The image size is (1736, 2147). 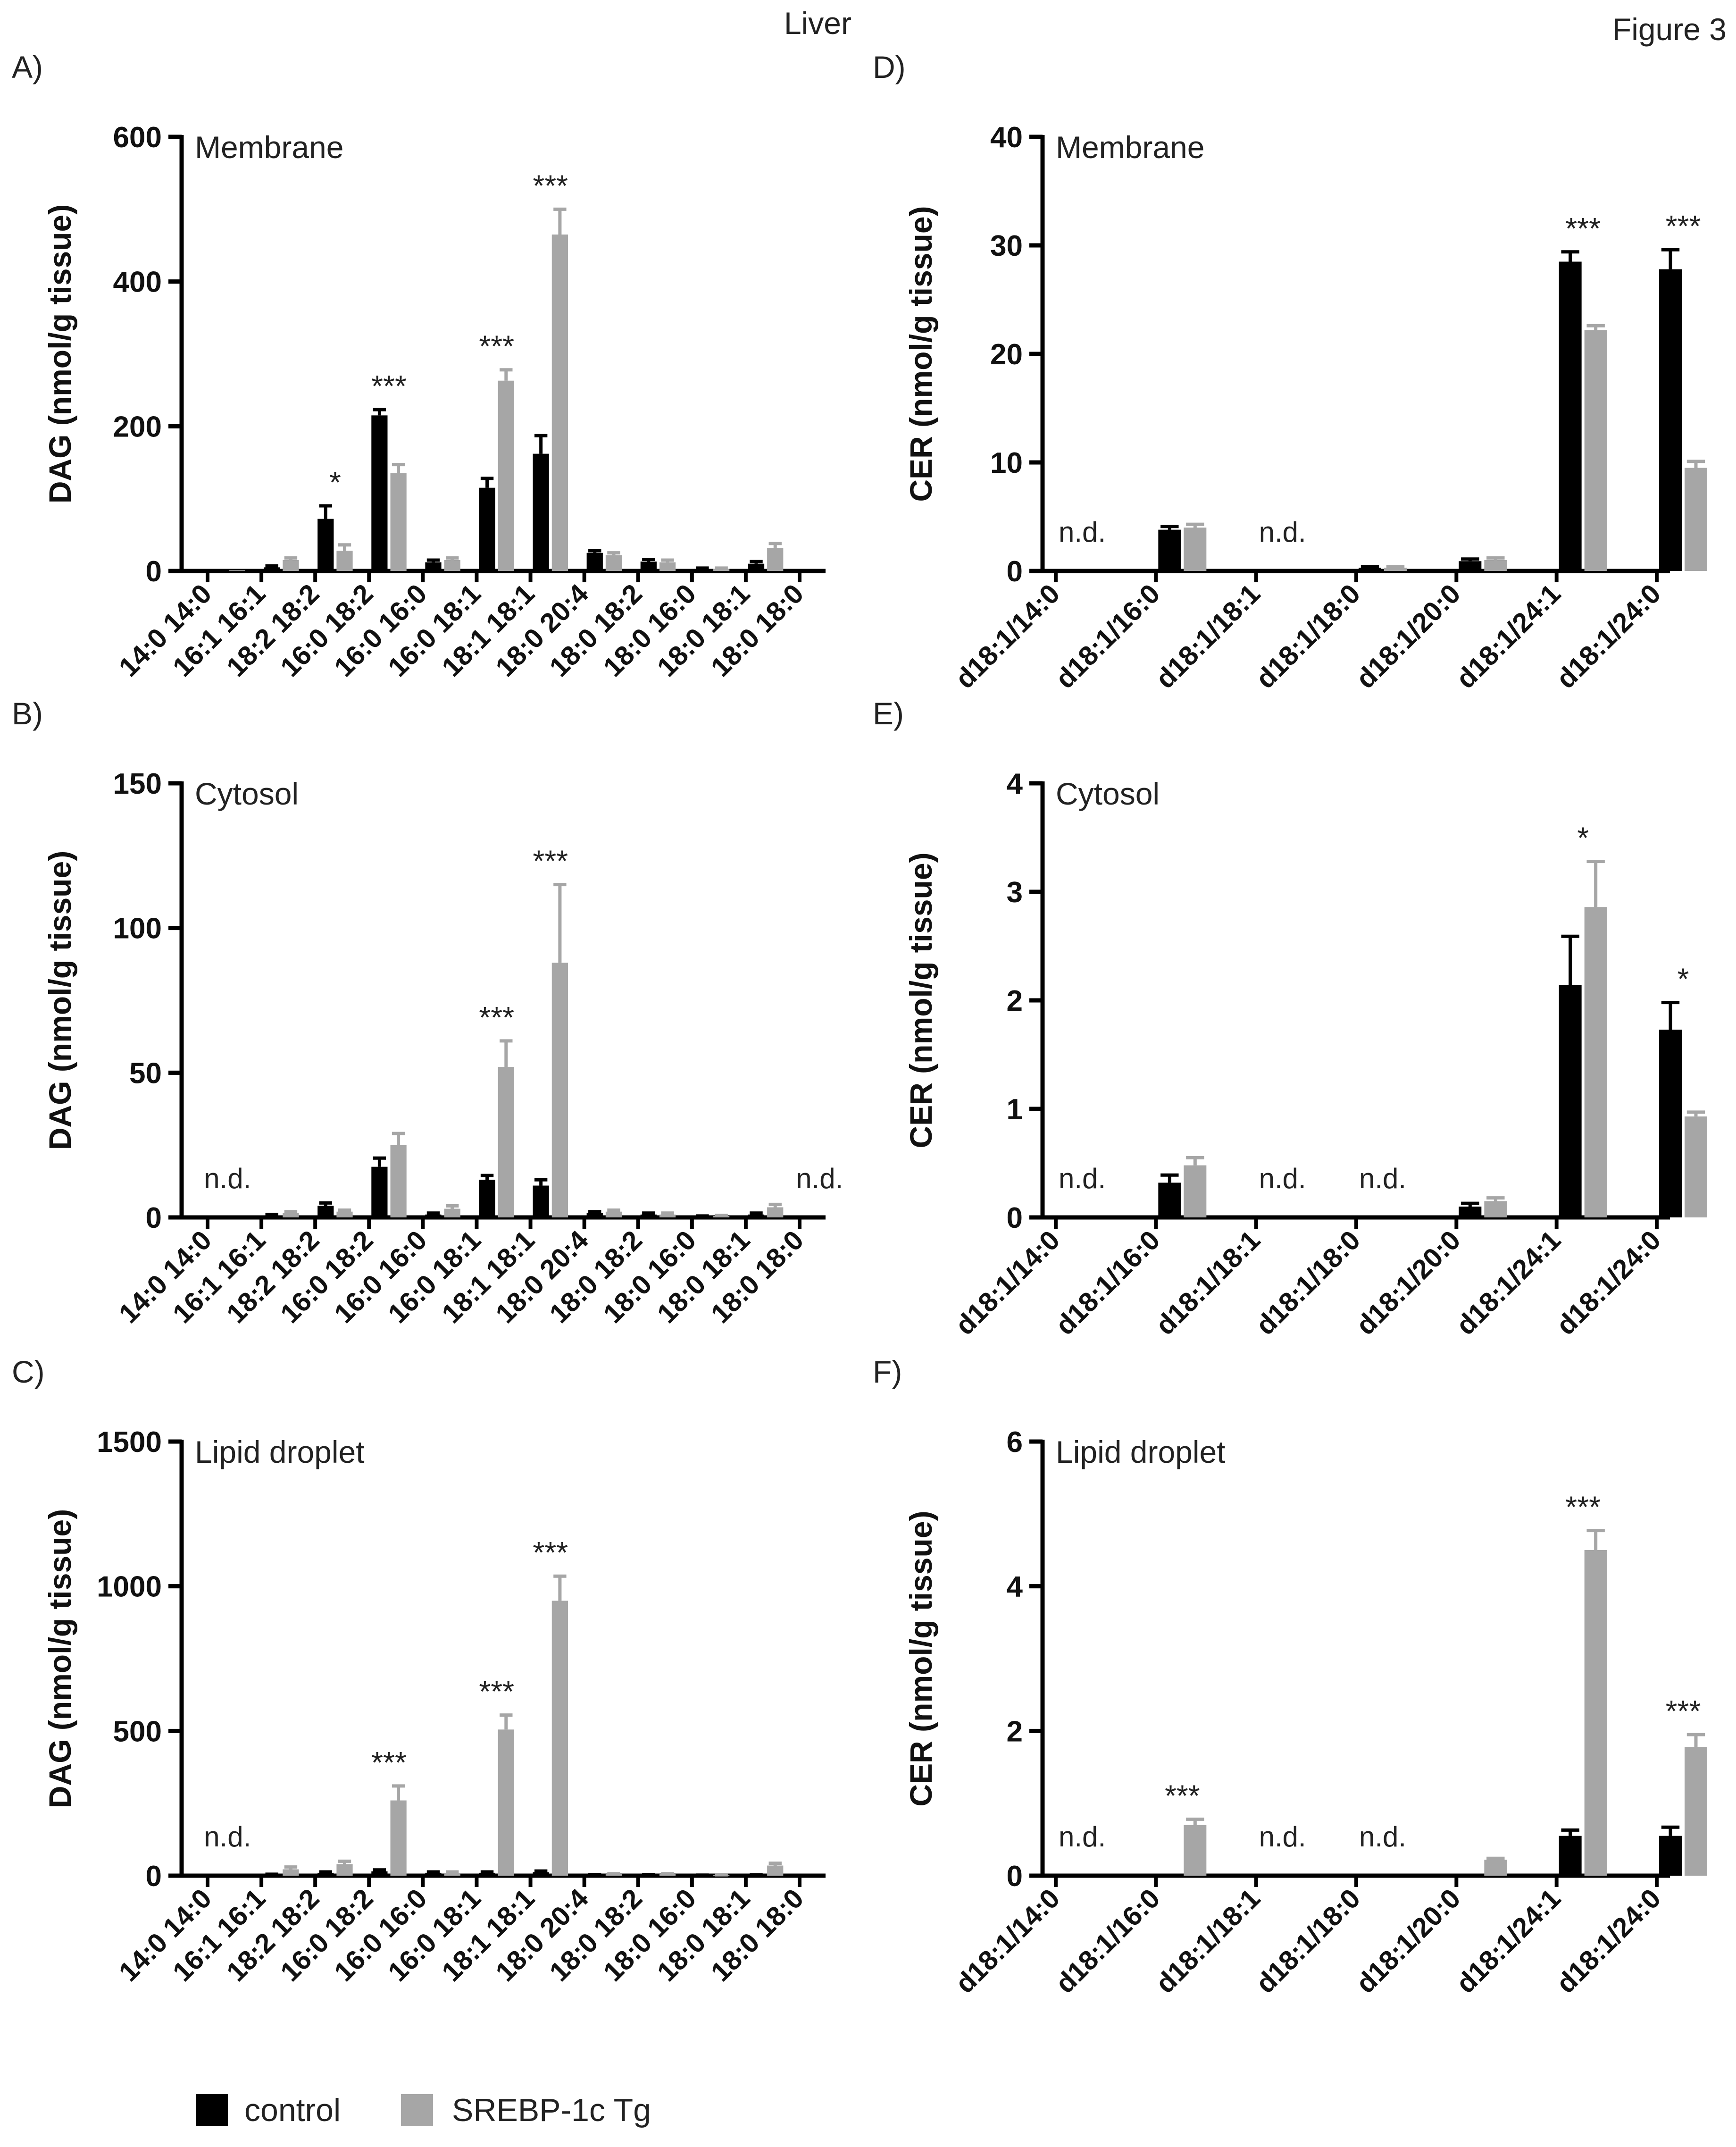 I want to click on legend-label-control: control, so click(x=292, y=2110).